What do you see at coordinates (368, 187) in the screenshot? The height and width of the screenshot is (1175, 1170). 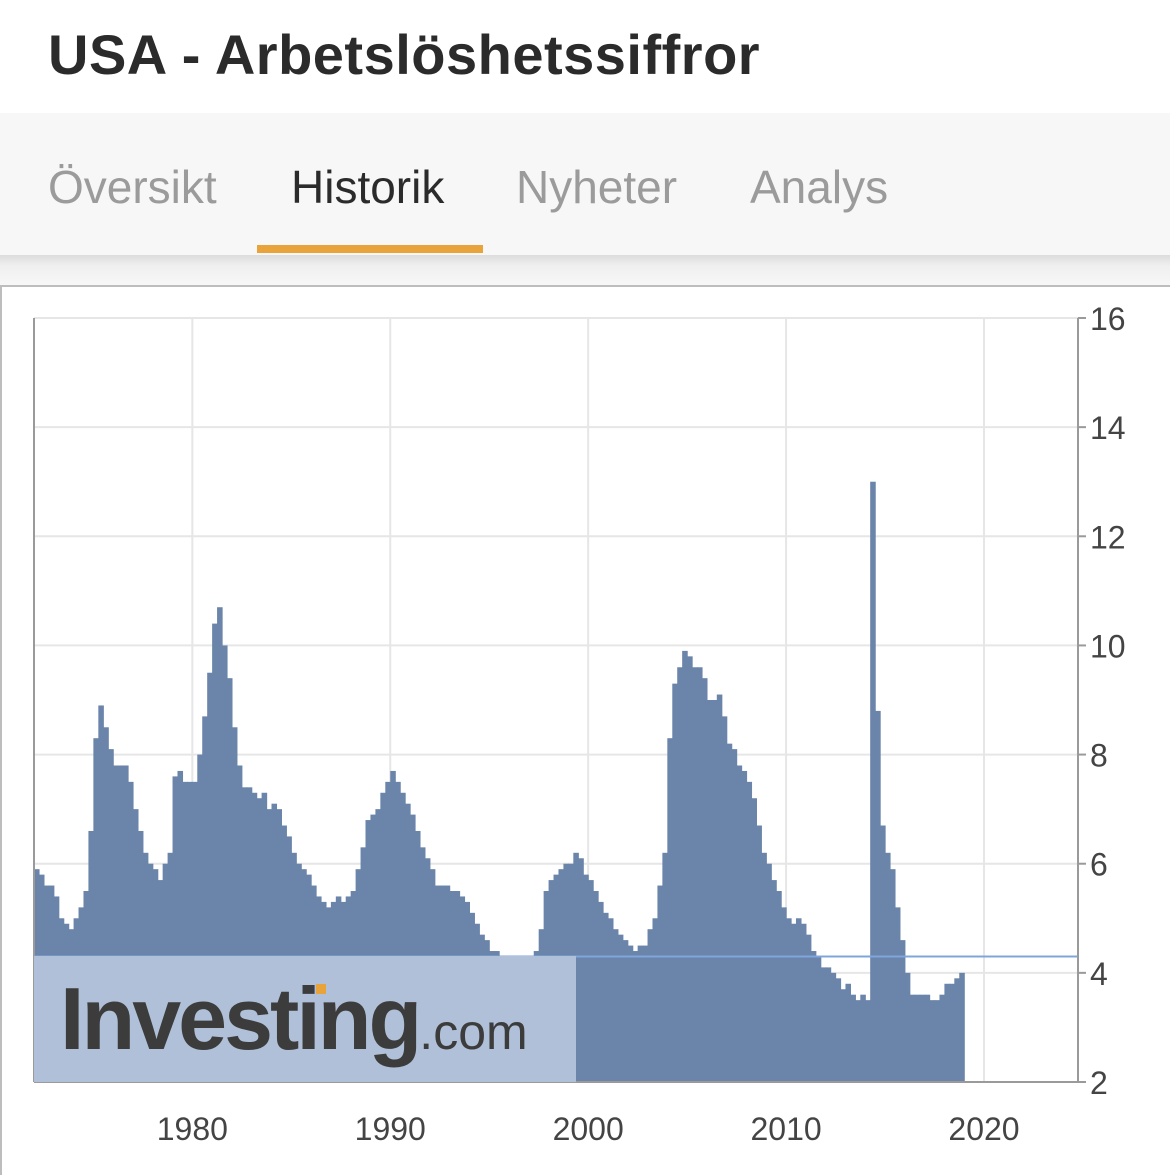 I see `tab-historik: Historik` at bounding box center [368, 187].